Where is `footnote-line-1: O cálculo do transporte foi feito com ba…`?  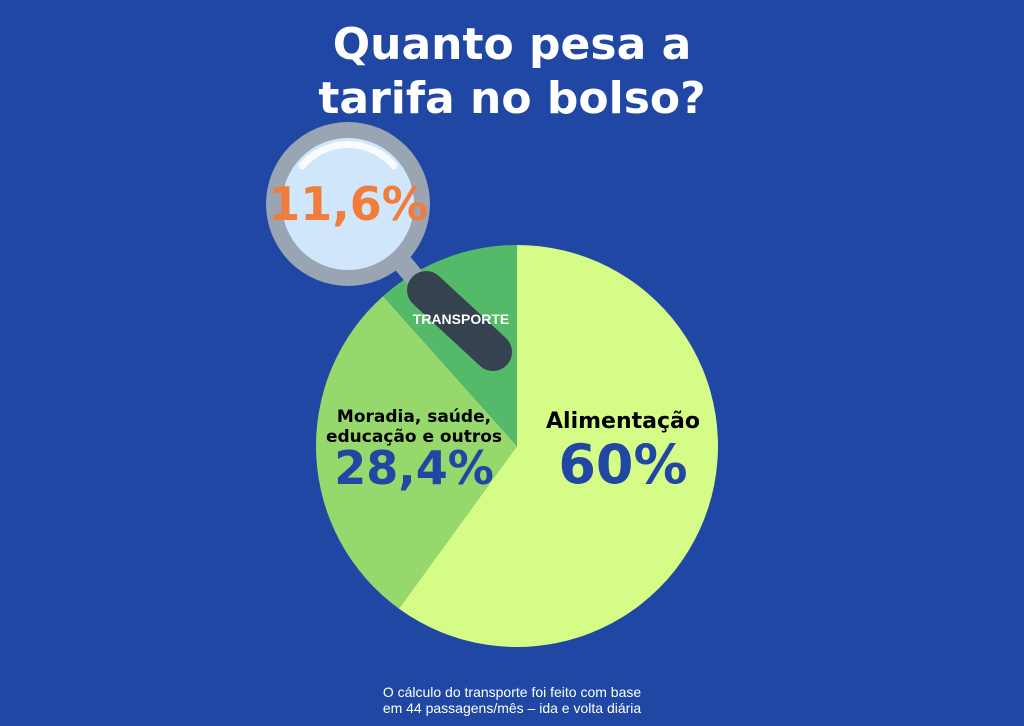
footnote-line-1: O cálculo do transporte foi feito com ba… is located at coordinates (512, 692).